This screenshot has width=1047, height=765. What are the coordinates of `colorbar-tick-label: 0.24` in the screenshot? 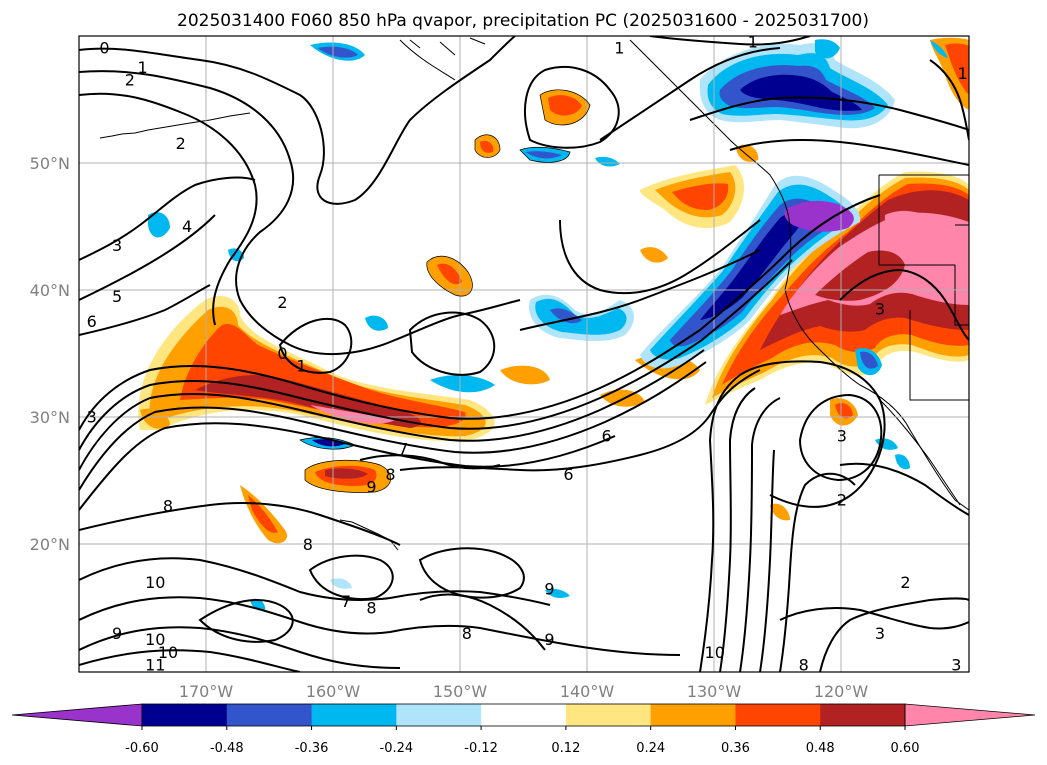 It's located at (650, 748).